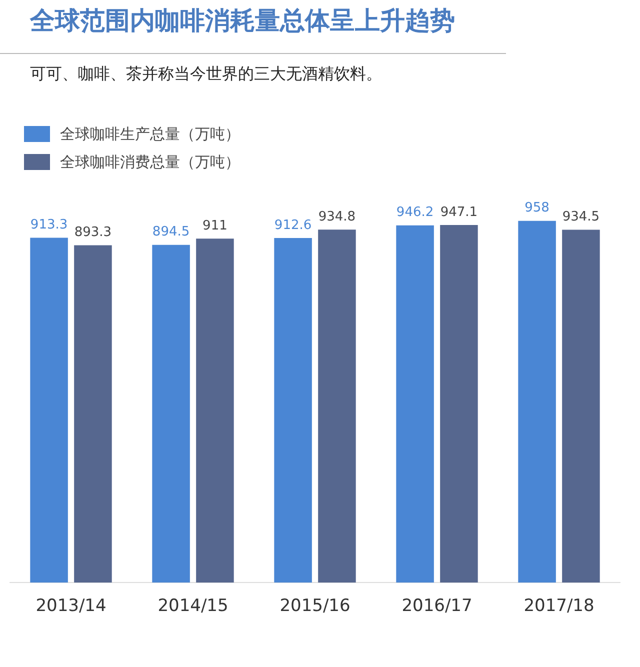  I want to click on legend-label: 全球咖啡消费总量（万吨）, so click(150, 162).